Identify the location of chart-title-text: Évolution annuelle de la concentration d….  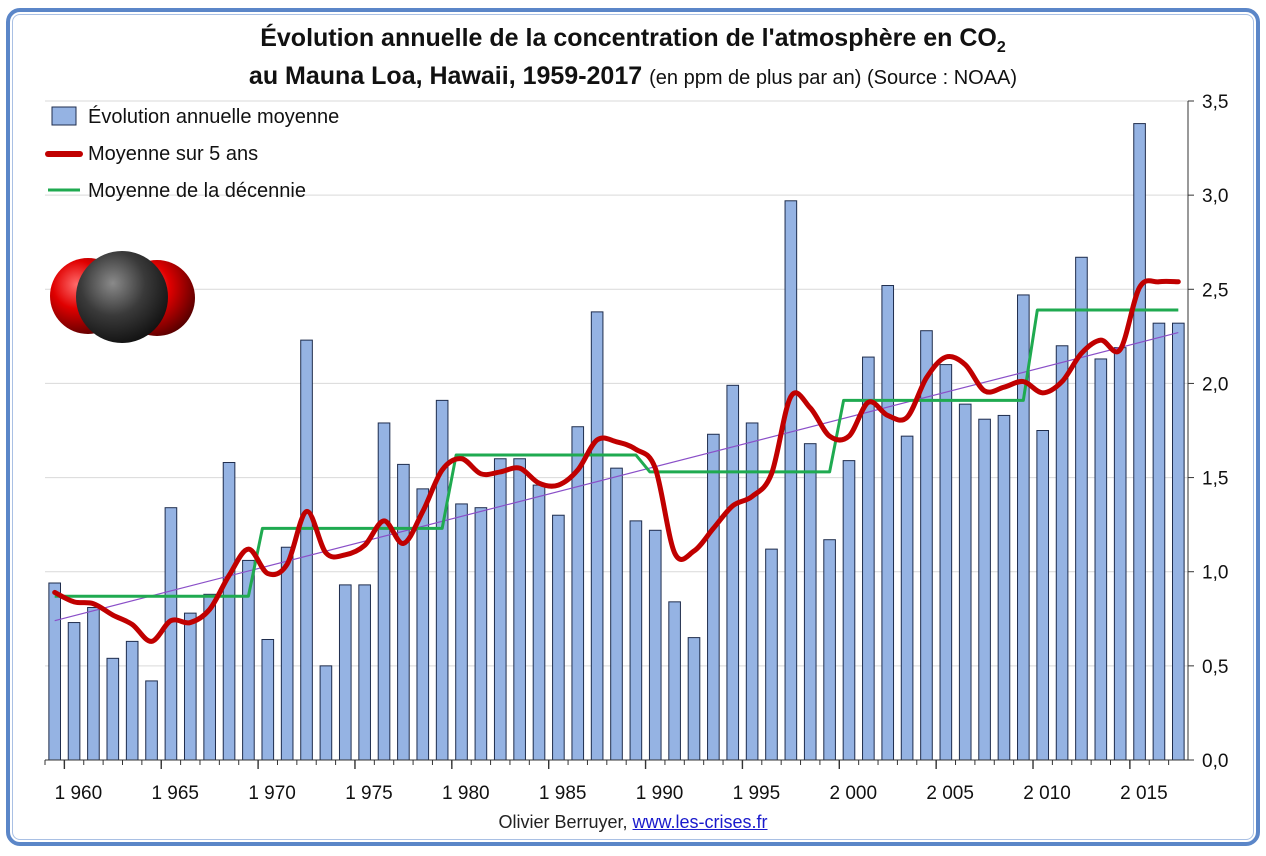
(628, 38).